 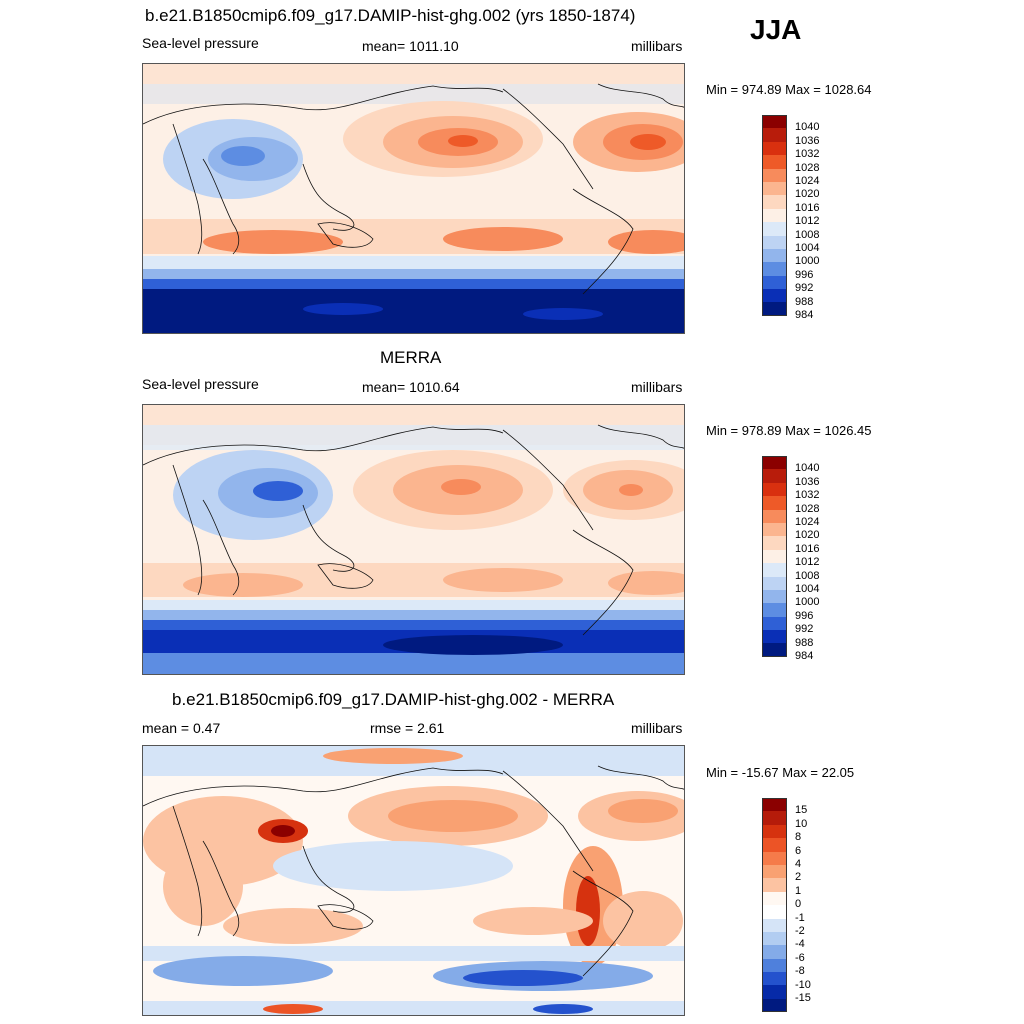 What do you see at coordinates (789, 89) in the screenshot?
I see `panel1-minmax: Min = 974.89 Max = 1028.64` at bounding box center [789, 89].